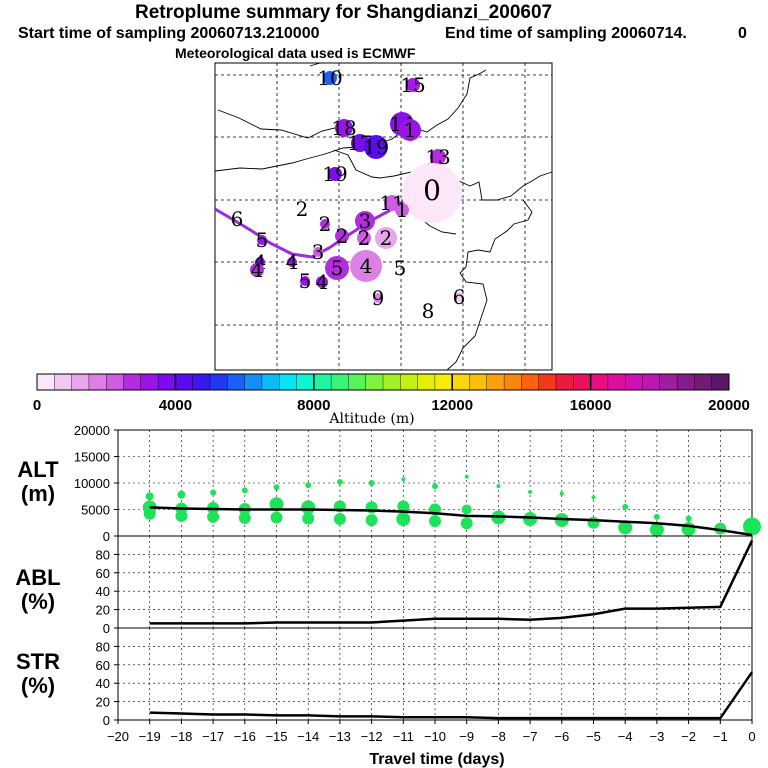  What do you see at coordinates (342, 236) in the screenshot?
I see `plume-label: 2` at bounding box center [342, 236].